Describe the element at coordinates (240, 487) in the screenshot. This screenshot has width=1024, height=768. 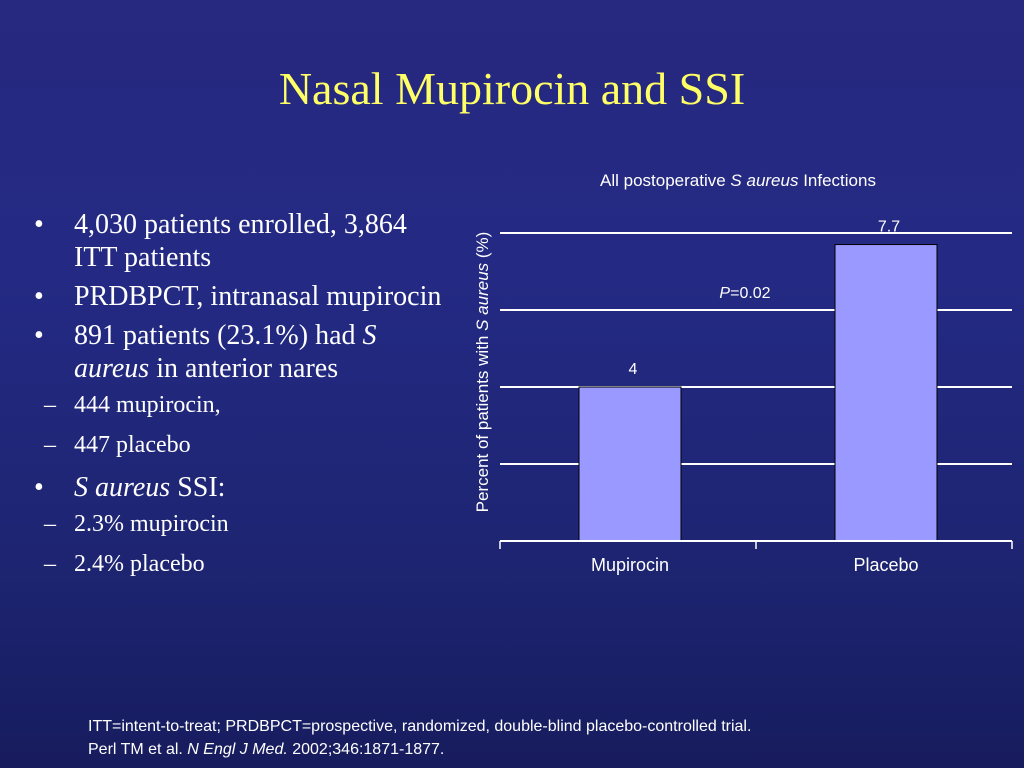
I see `bullet-item: • S aureus SSI:` at that location.